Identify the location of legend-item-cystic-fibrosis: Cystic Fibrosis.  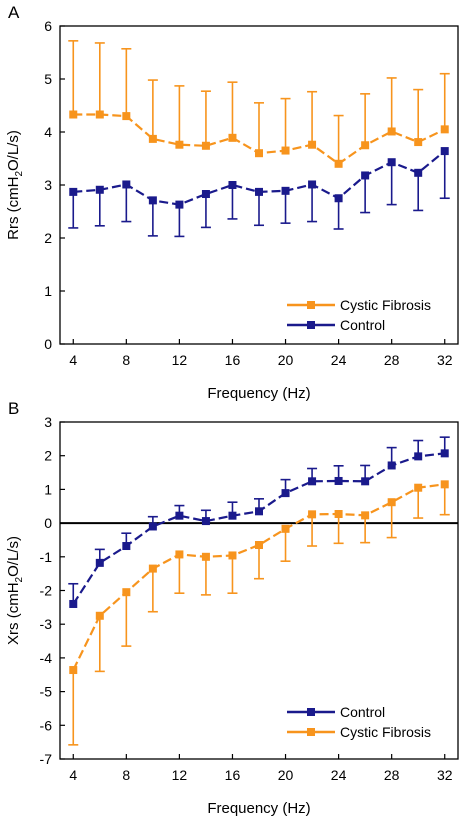
(359, 305).